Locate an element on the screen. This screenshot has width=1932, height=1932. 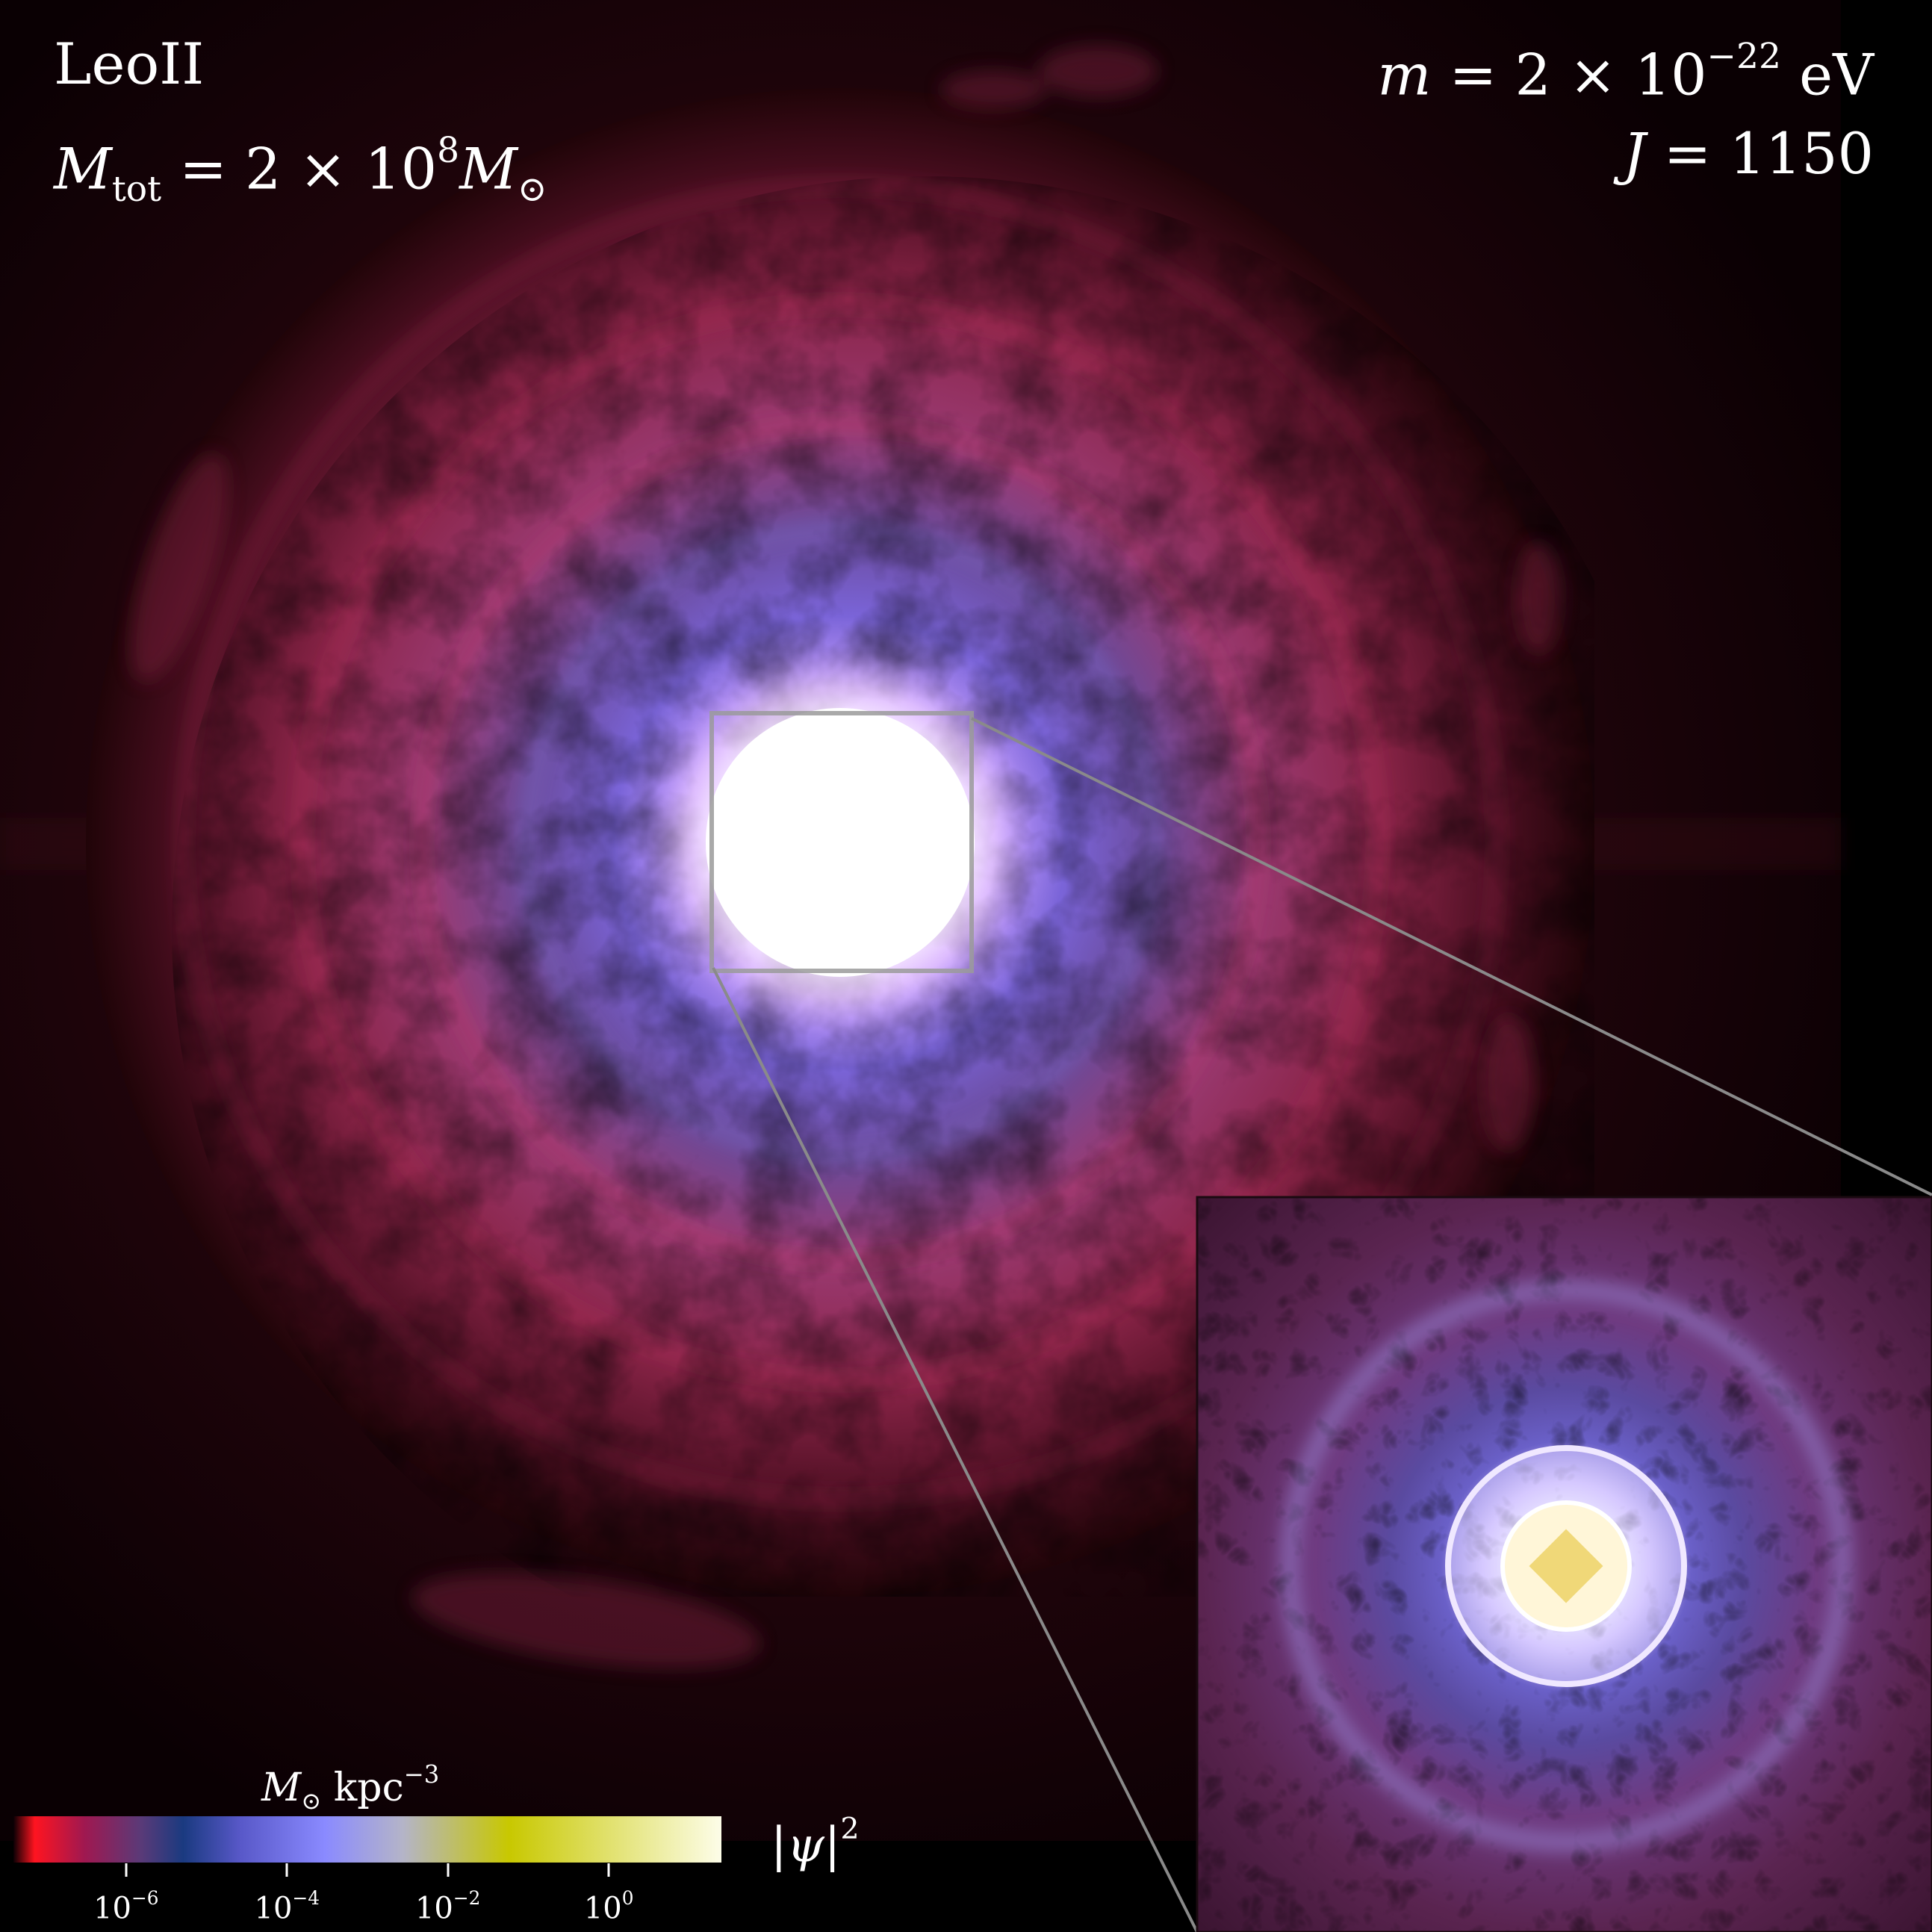
tick-exponent: −4 is located at coordinates (306, 1898).